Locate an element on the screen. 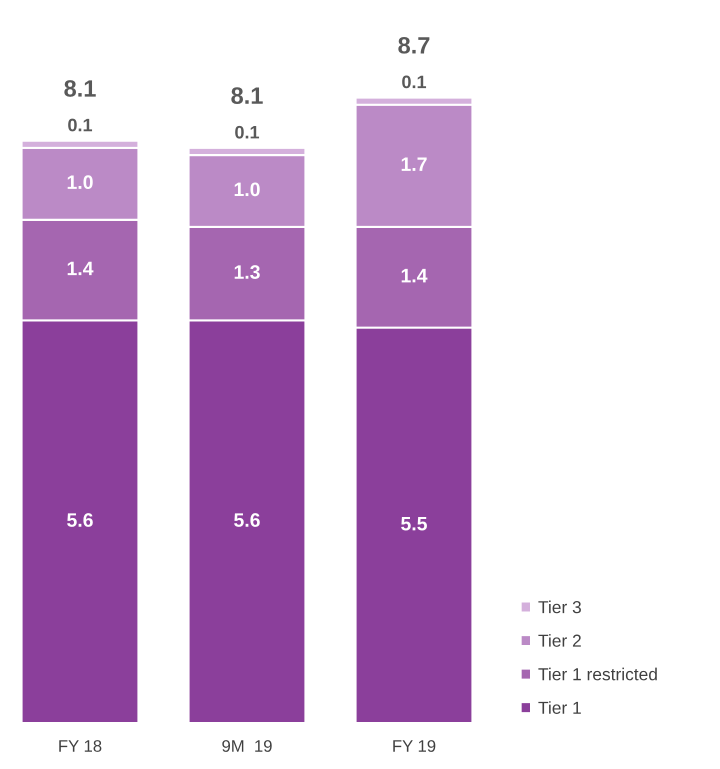  legend-label: Tier 3 is located at coordinates (559, 607).